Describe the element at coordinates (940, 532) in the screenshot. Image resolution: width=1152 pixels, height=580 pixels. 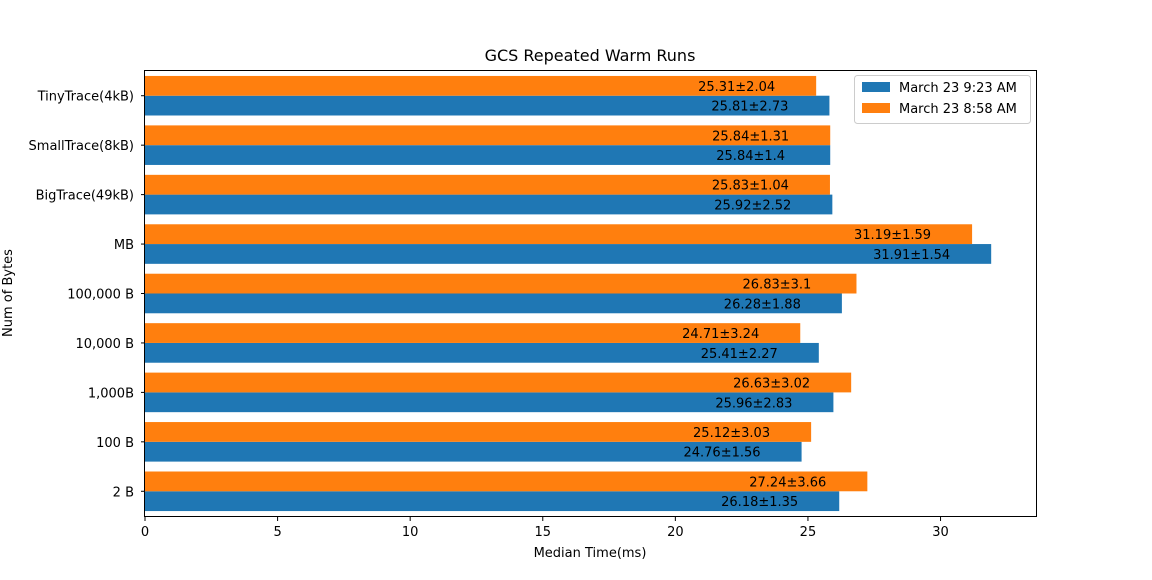
I see `x-tick-label-6: 30` at that location.